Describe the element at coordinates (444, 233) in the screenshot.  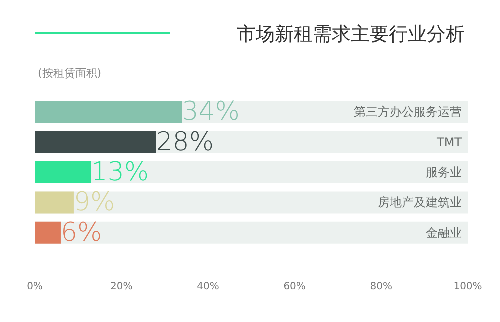
I see `y-tick-label: 金融业` at that location.